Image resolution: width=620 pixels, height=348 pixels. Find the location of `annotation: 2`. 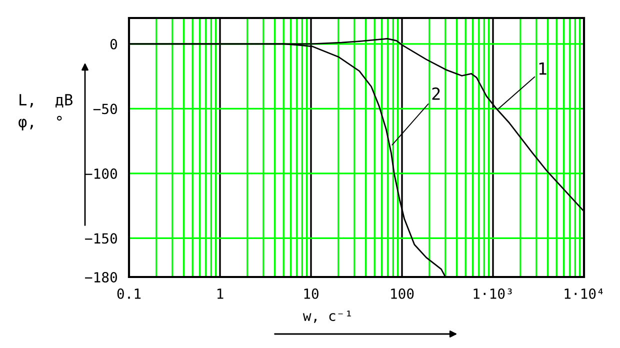

annotation: 2 is located at coordinates (436, 93).